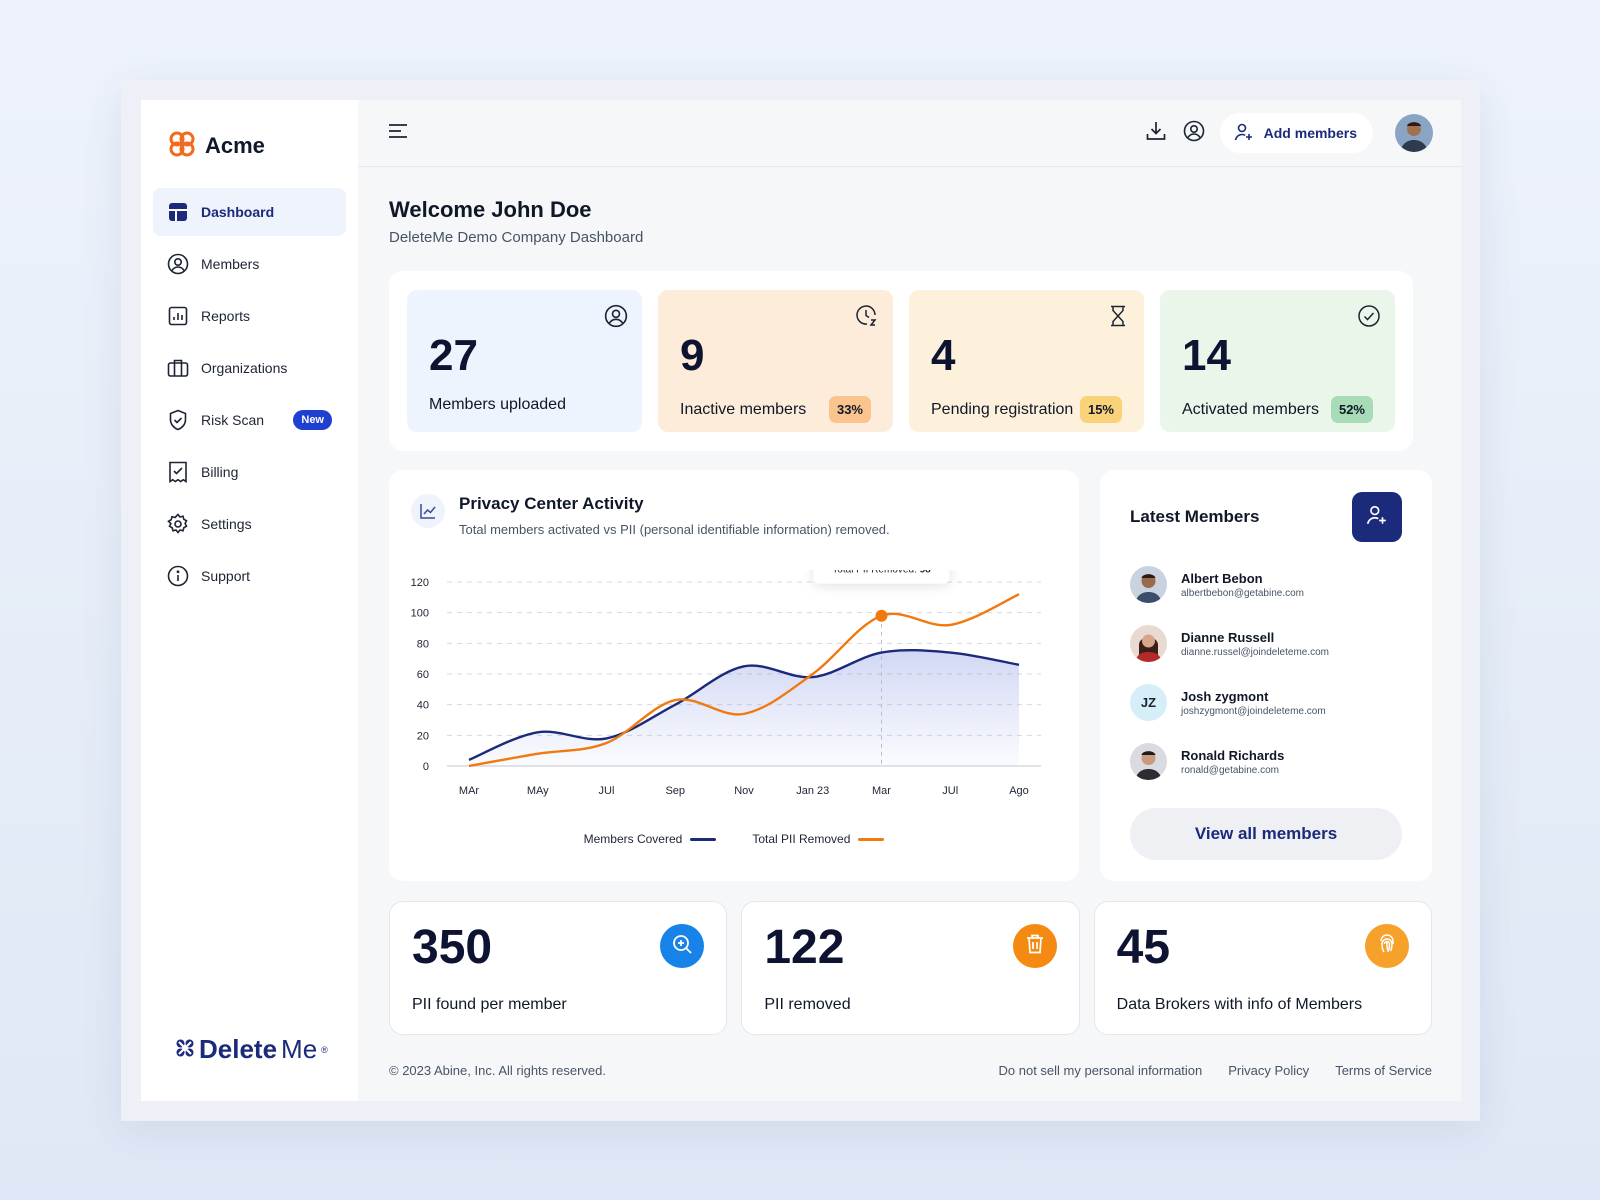 This screenshot has width=1600, height=1200. I want to click on sidebar-item-settings: Settings, so click(249, 524).